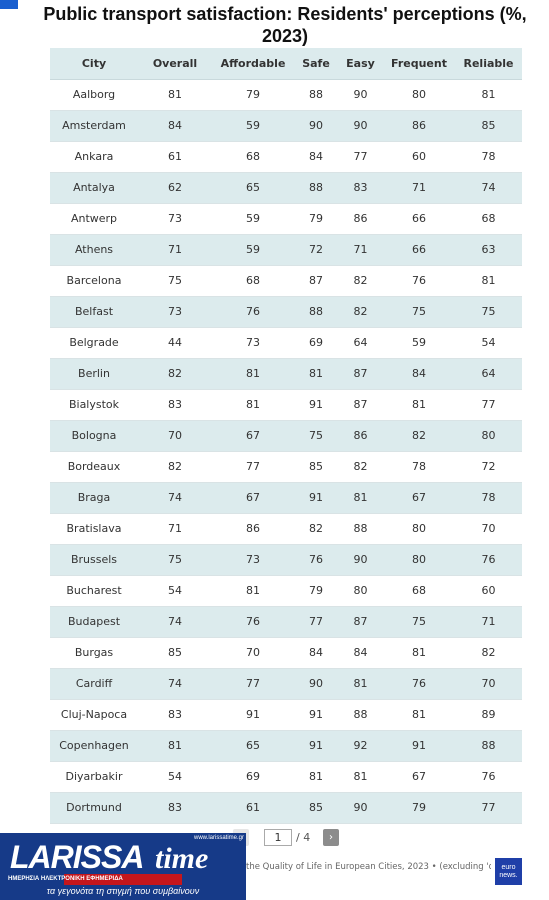 Image resolution: width=549 pixels, height=900 pixels. I want to click on table-row: Brussels 75 73 76 90 80 76, so click(286, 560).